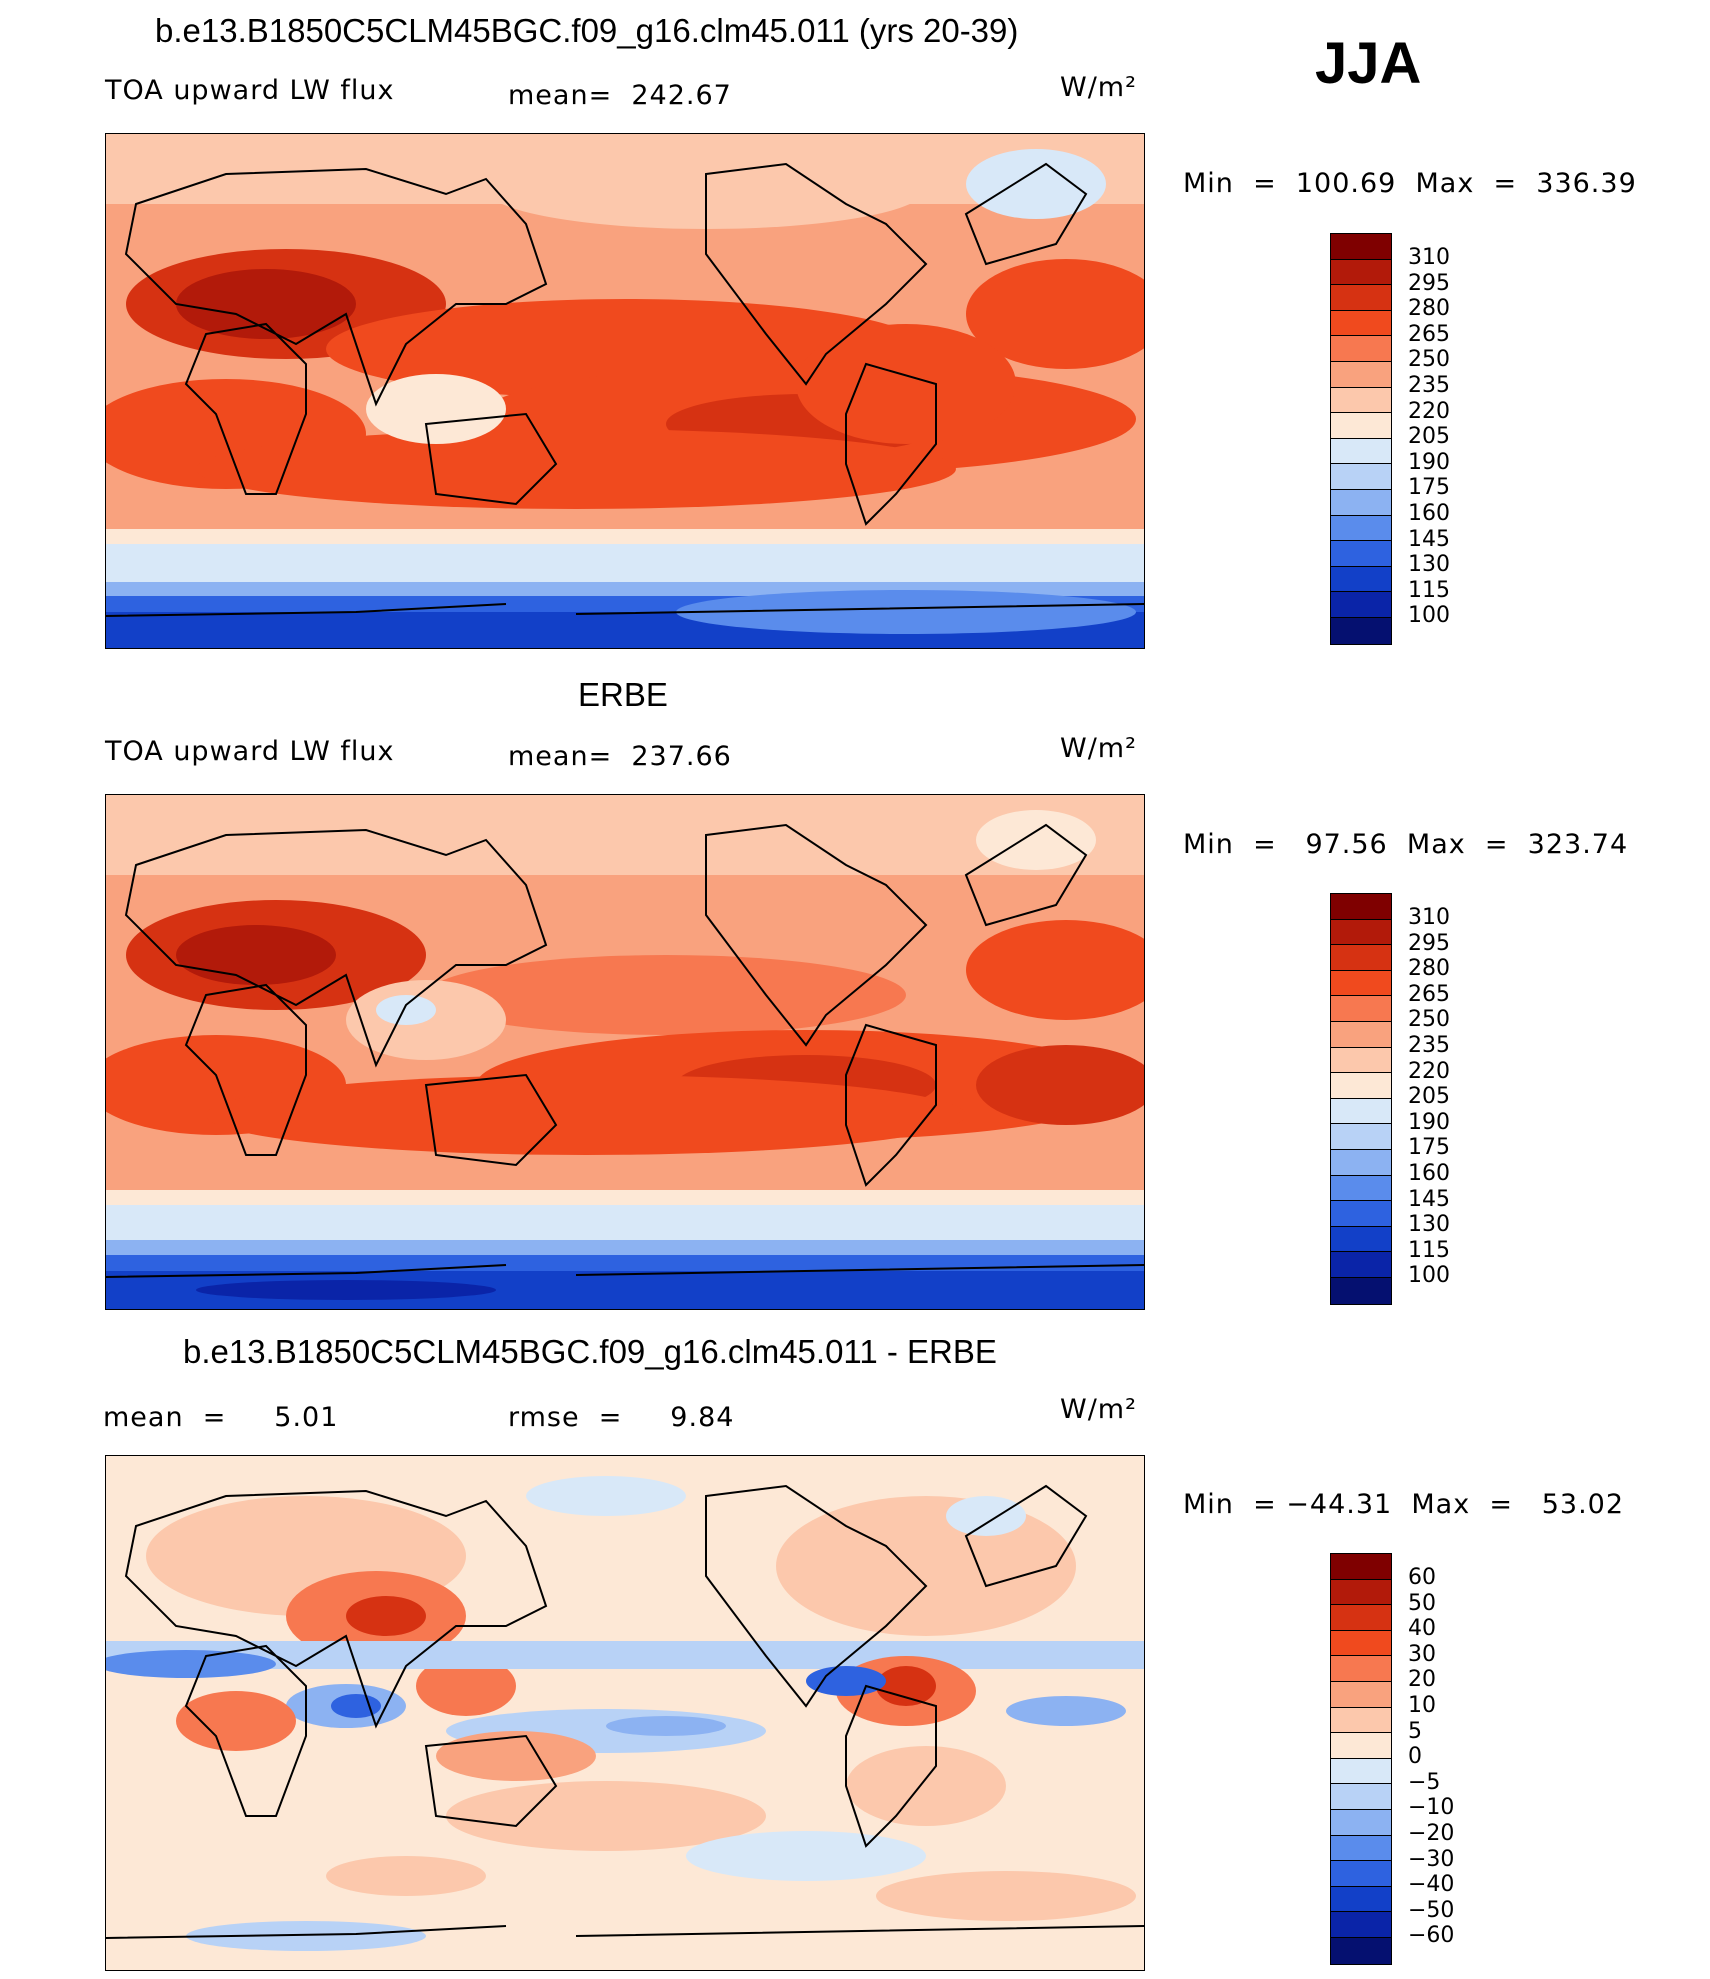  I want to click on season-label: JJA, so click(1368, 63).